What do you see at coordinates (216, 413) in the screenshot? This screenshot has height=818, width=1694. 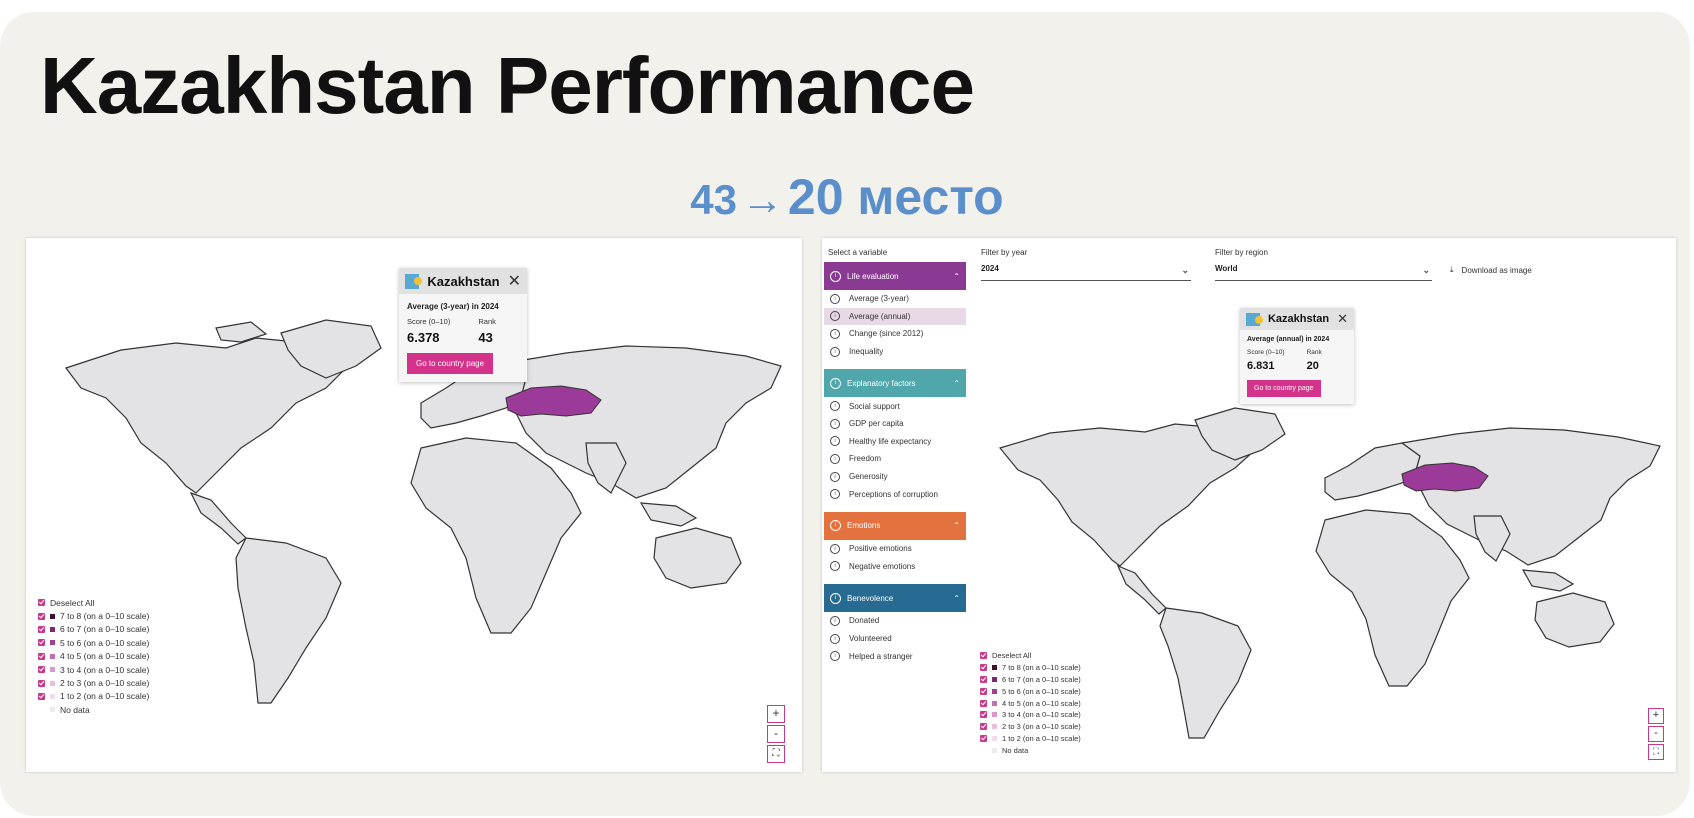 I see `north-america` at bounding box center [216, 413].